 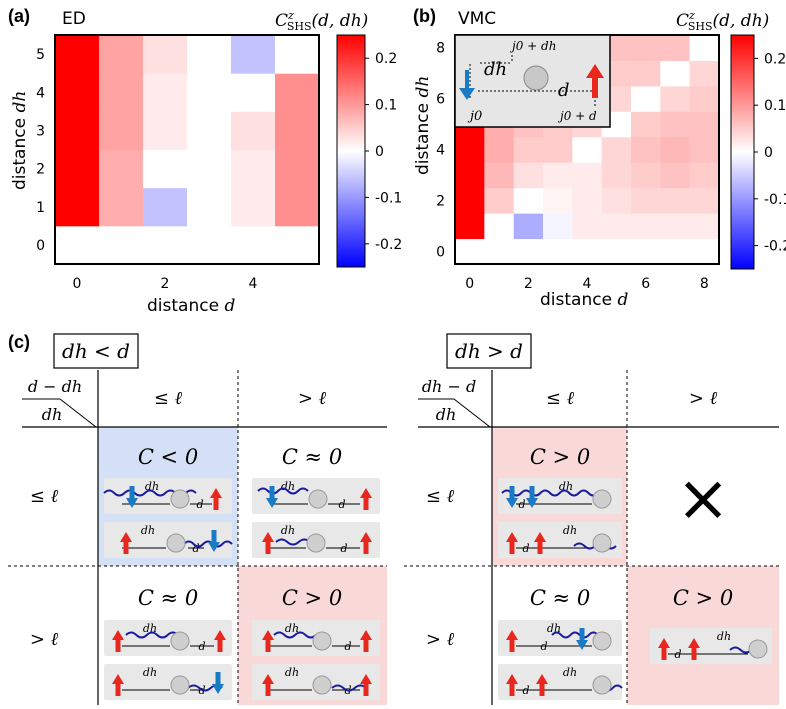 What do you see at coordinates (44, 496) in the screenshot?
I see `table-left-row1: ≤ ℓ` at bounding box center [44, 496].